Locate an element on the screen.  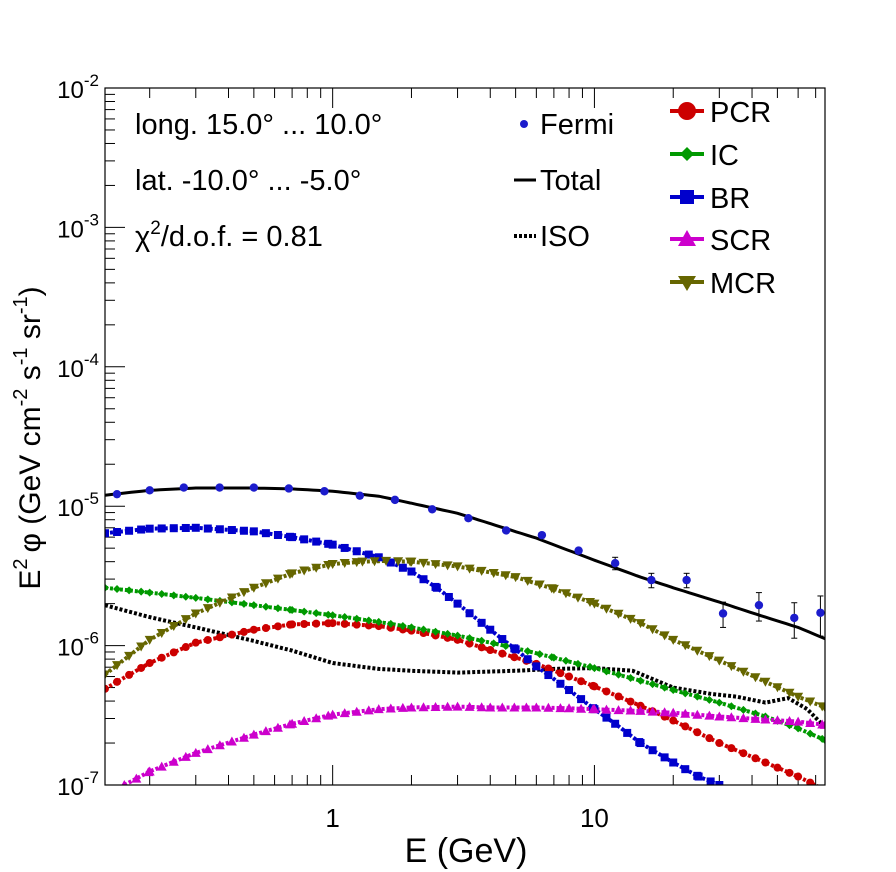
legend-mcr-label: MCR is located at coordinates (743, 284).